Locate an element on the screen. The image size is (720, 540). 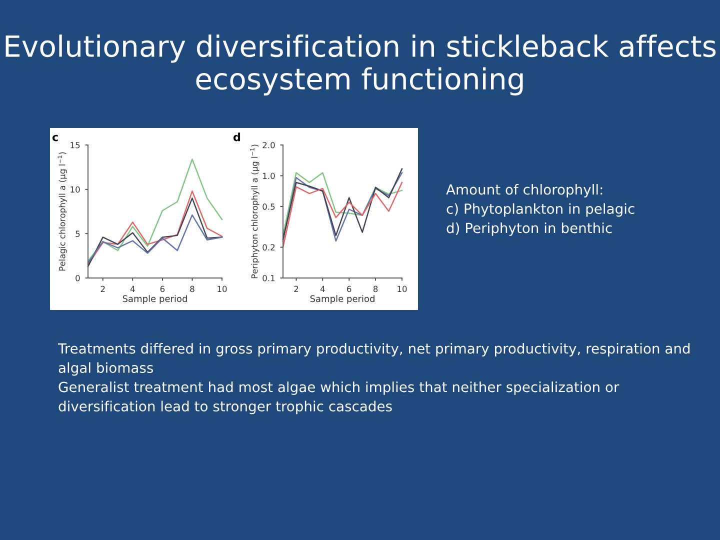
text: Treatments differed in gross primary productivity, net primary productivity, respiration and algal biomass Generalist treatment had most algae which implies that neither specialization or diversification lead to stronger trophic cascades is located at coordinates (374, 378).